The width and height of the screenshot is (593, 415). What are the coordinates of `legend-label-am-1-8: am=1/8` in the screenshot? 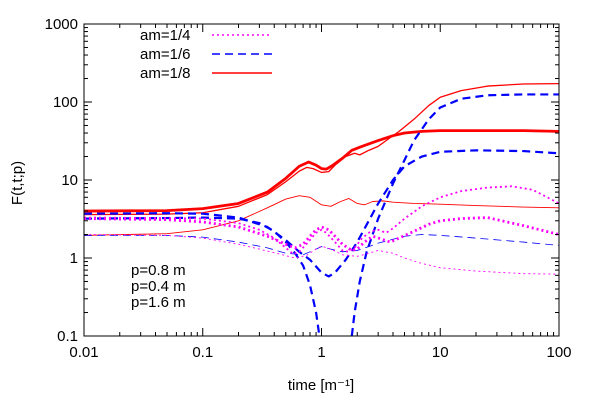 It's located at (165, 73).